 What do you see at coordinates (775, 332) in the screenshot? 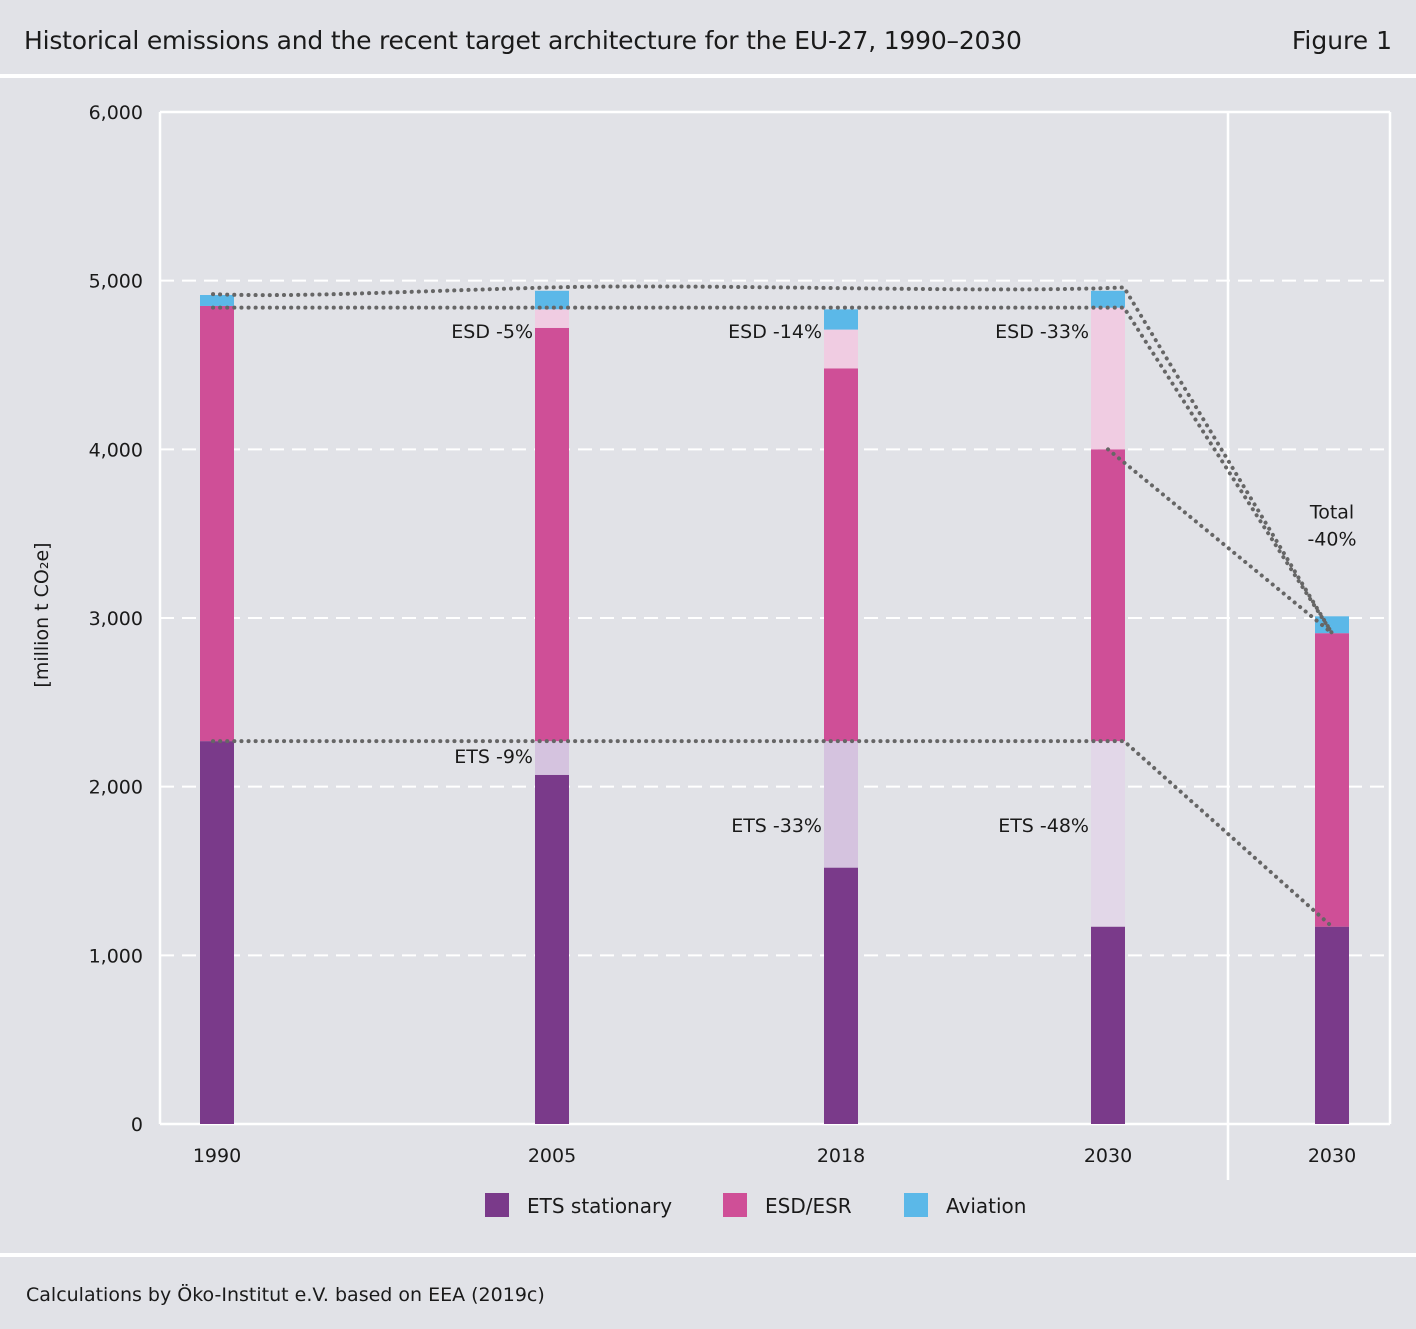
I see `annotation-label: ESD -14%` at bounding box center [775, 332].